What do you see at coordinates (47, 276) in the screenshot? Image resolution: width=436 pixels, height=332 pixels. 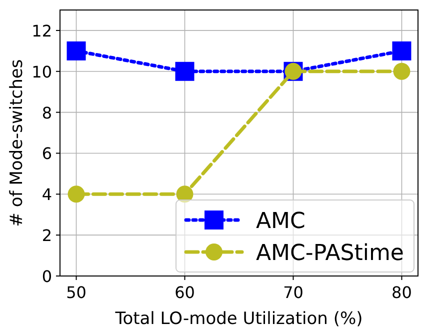 I see `y-tick-label: 0` at bounding box center [47, 276].